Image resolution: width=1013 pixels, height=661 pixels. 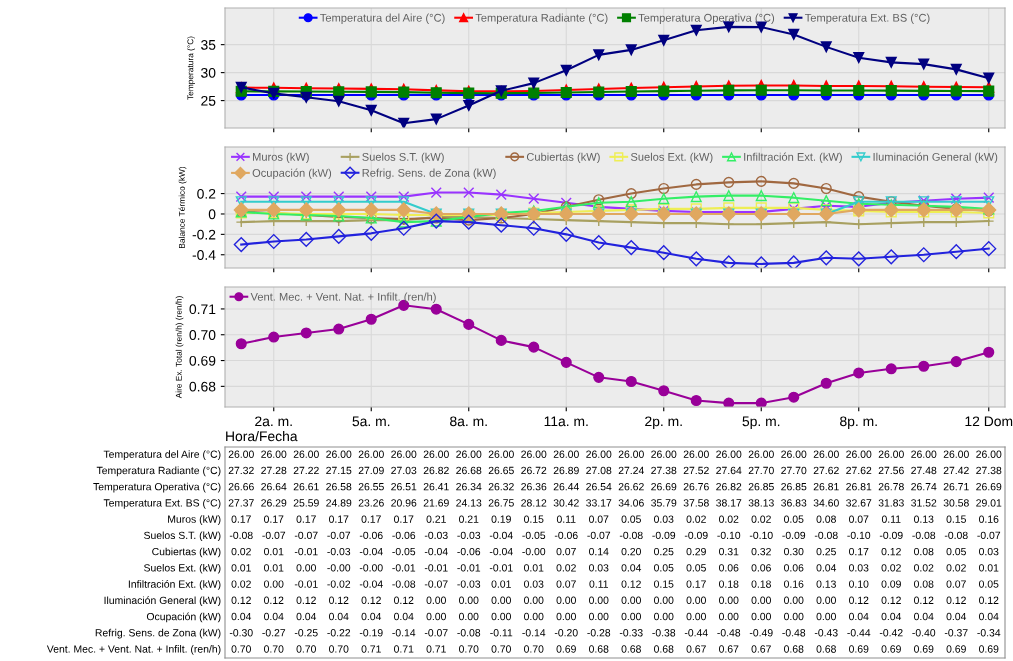 I want to click on data-label: 27.08, so click(x=599, y=470).